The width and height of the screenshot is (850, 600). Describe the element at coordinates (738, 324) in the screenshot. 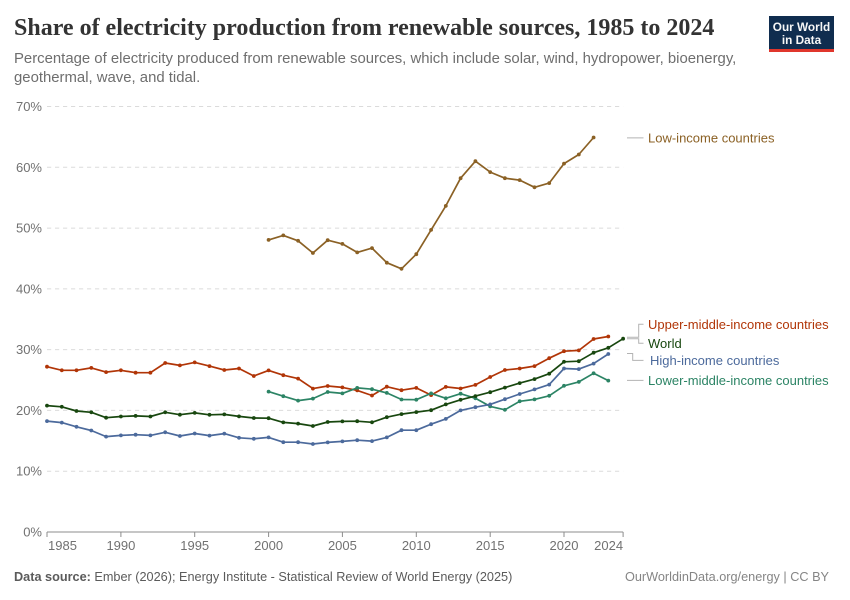

I see `svg-text: Upper-middle-income countries` at that location.